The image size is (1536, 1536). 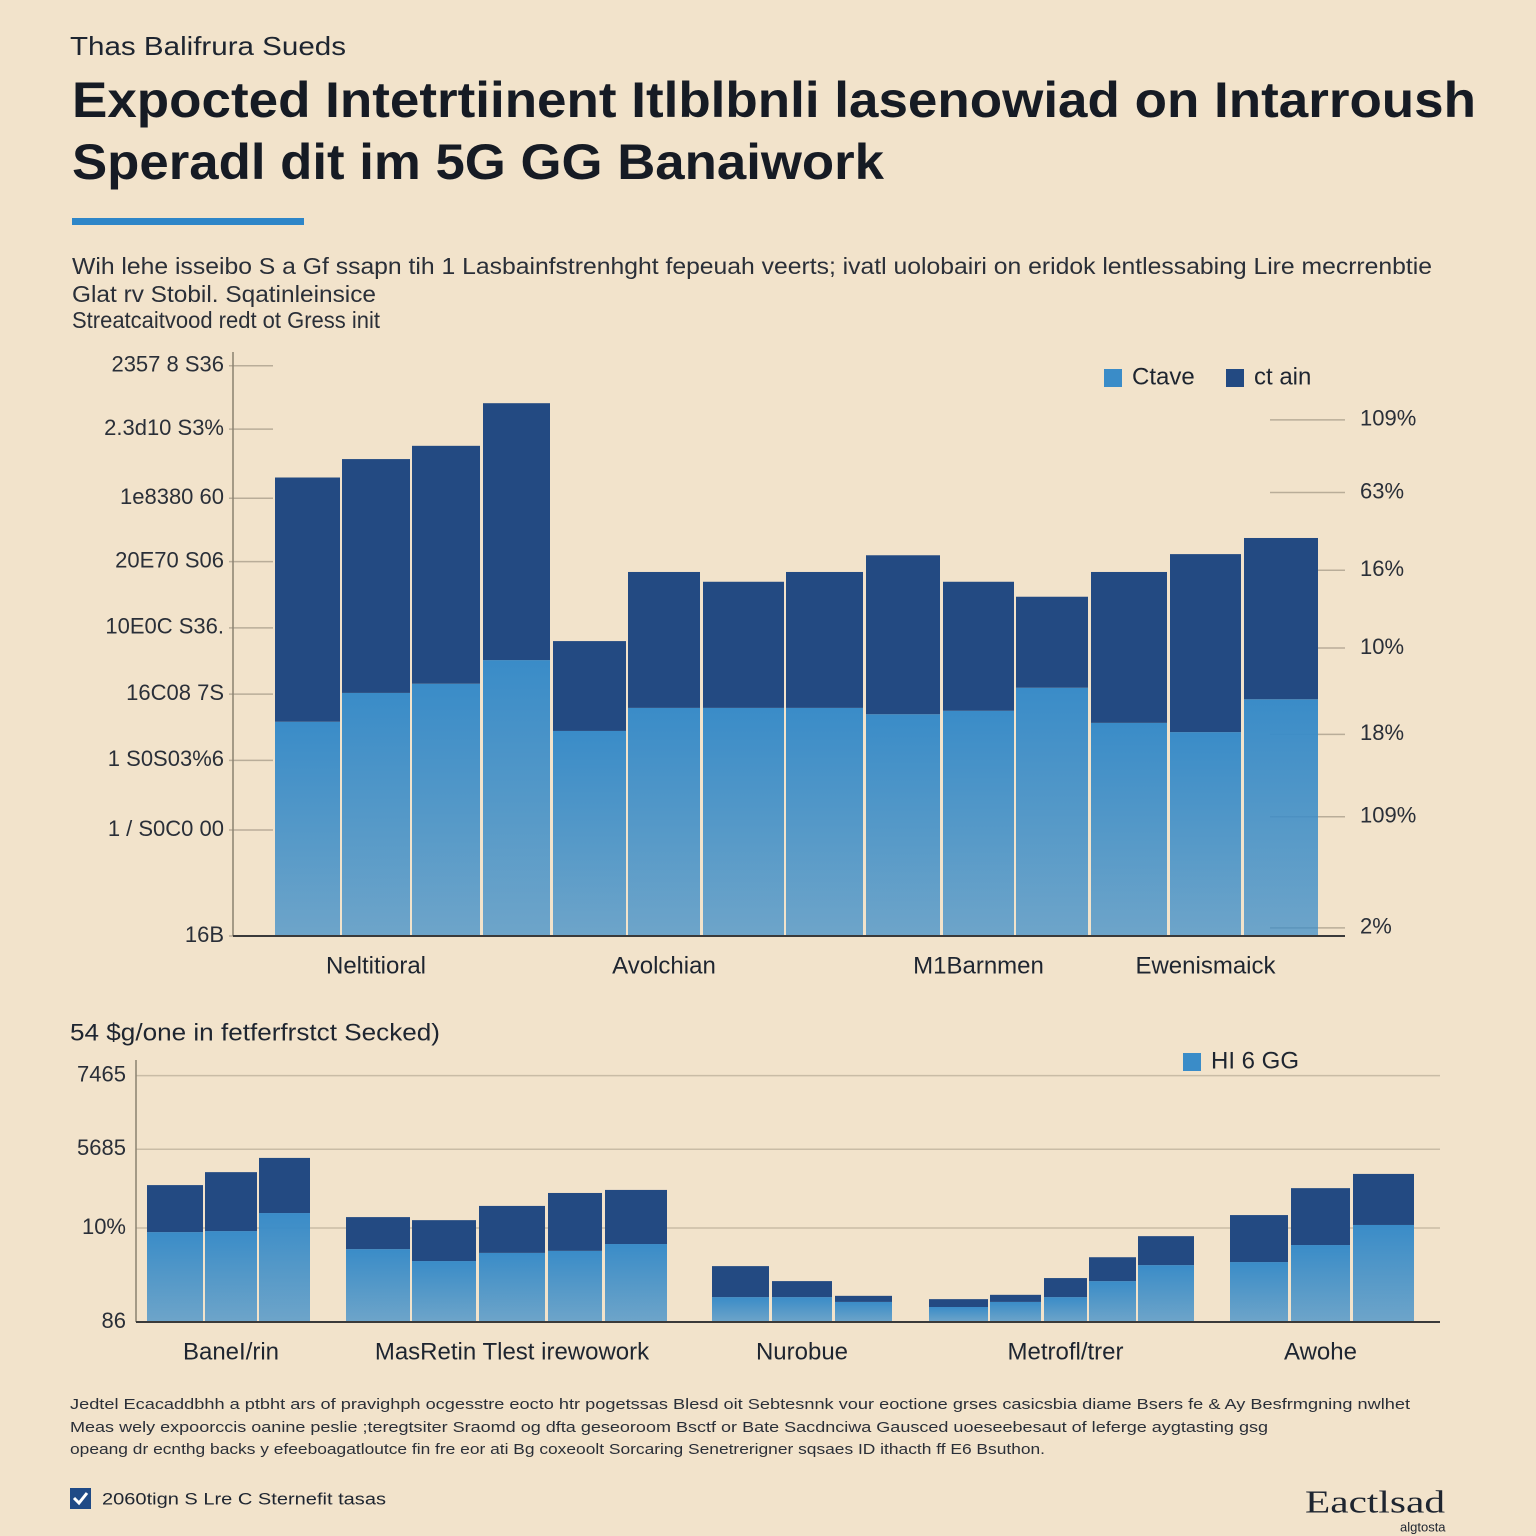 I want to click on y-tick-label: 16B, so click(x=204, y=934).